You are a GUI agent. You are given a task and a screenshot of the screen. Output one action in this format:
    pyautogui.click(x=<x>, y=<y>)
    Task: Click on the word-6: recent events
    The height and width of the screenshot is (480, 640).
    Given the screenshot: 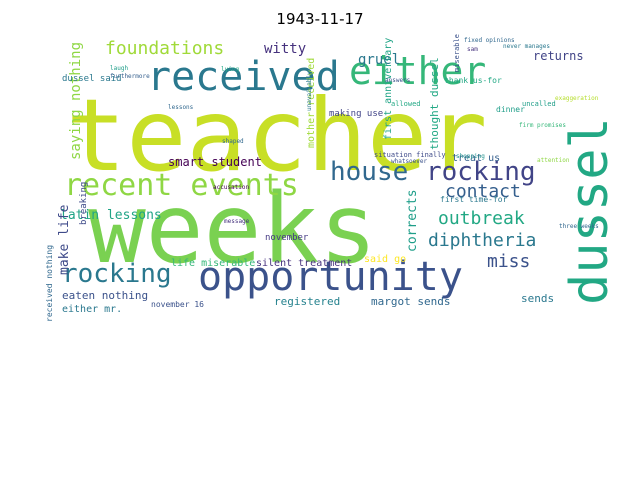 What is the action you would take?
    pyautogui.click(x=181, y=185)
    